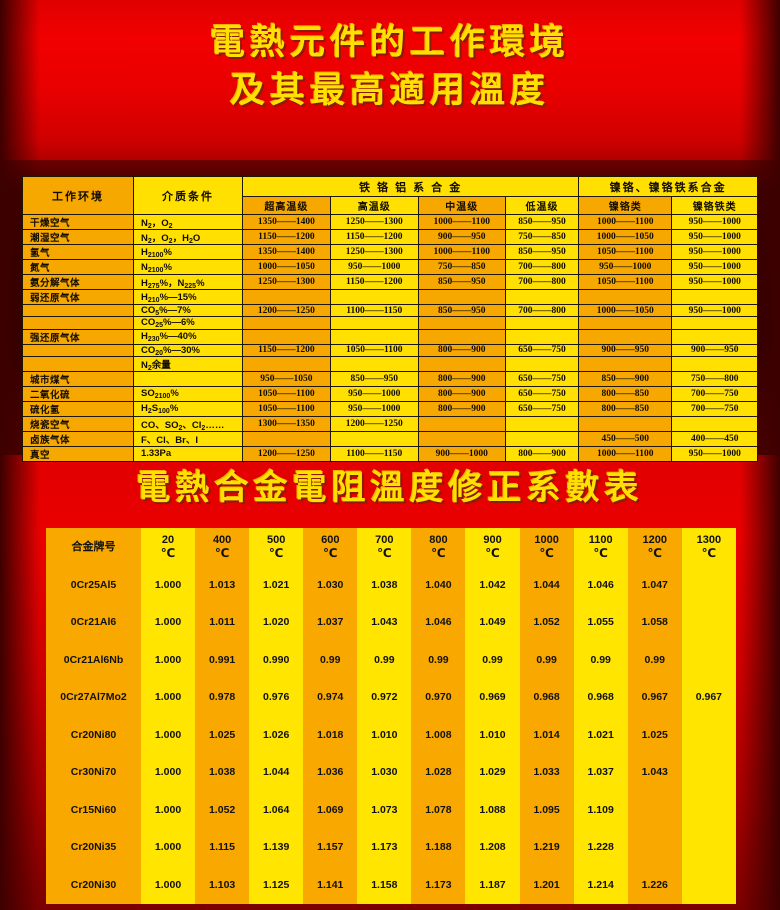  Describe the element at coordinates (668, 186) in the screenshot. I see `th-group-nicr: 镍铬、镍铬铁系合金` at that location.